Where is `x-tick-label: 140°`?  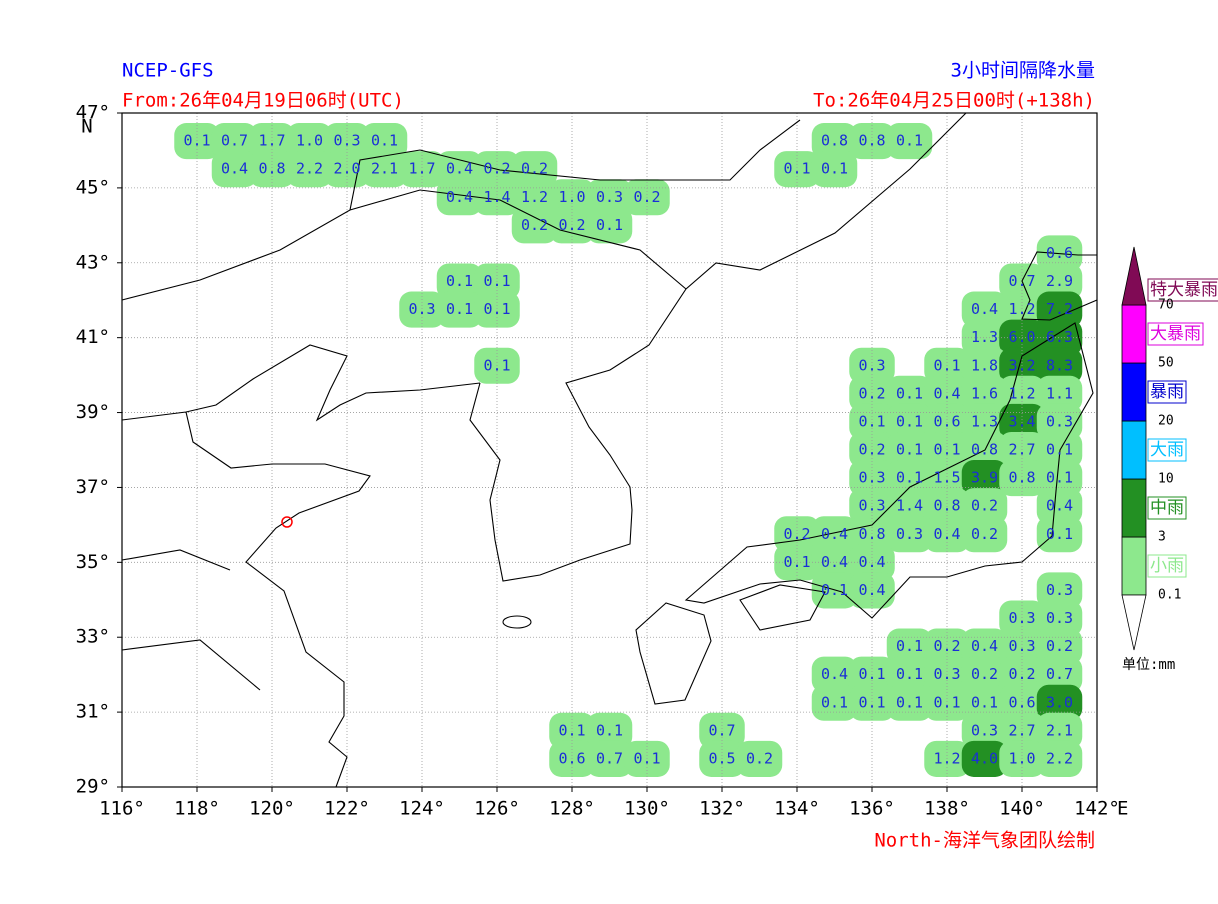
x-tick-label: 140° is located at coordinates (1022, 809).